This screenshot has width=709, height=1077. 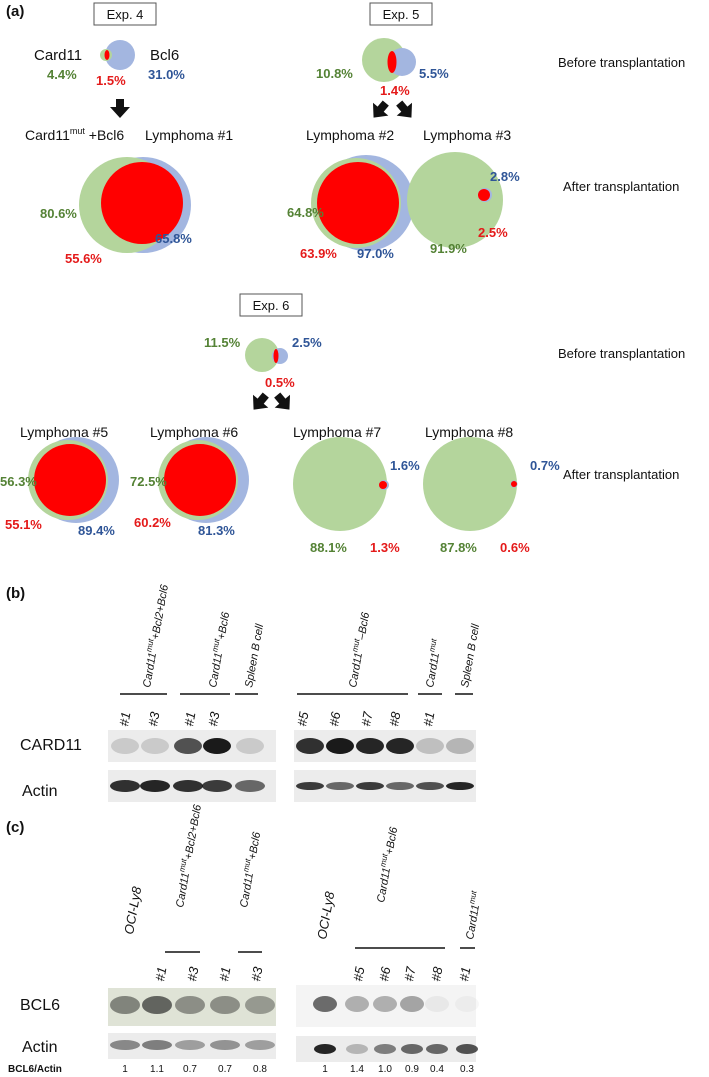 I want to click on label: Lymphoma #5, so click(x=64, y=432).